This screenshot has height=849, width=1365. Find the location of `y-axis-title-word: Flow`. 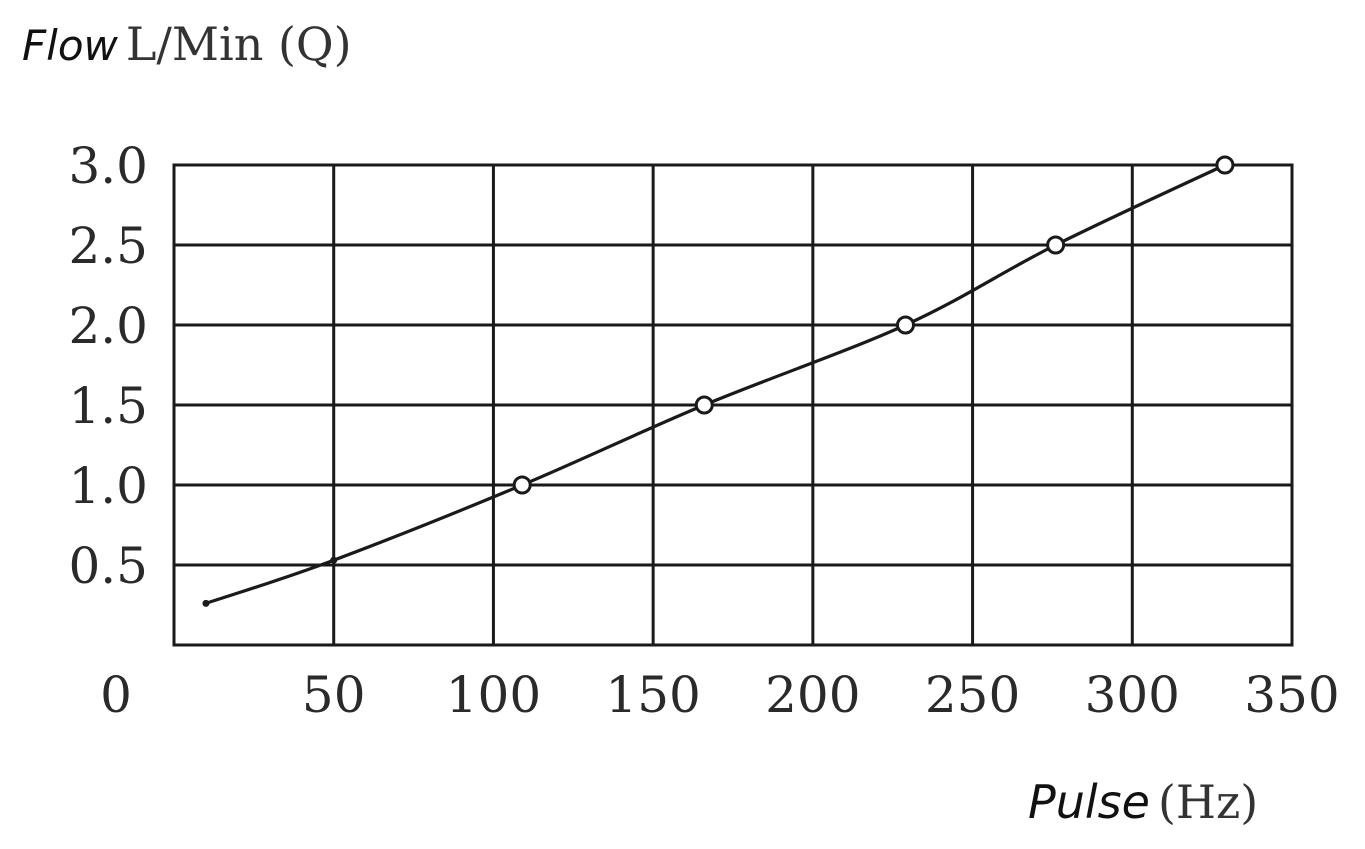

y-axis-title-word: Flow is located at coordinates (70, 45).